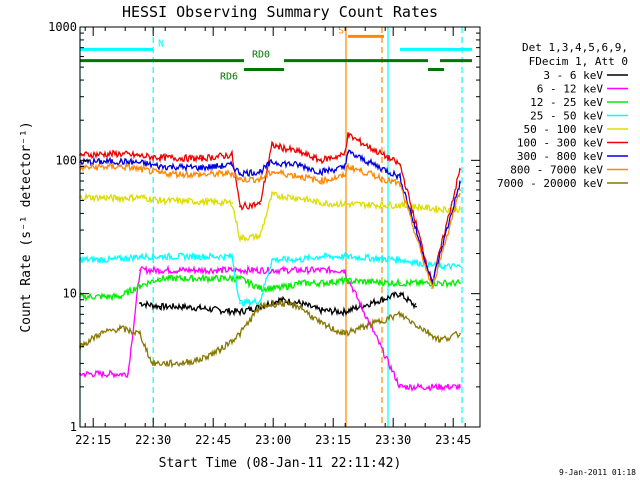 The height and width of the screenshot is (480, 640). What do you see at coordinates (213, 440) in the screenshot?
I see `x-tick-label-2: 22:45` at bounding box center [213, 440].